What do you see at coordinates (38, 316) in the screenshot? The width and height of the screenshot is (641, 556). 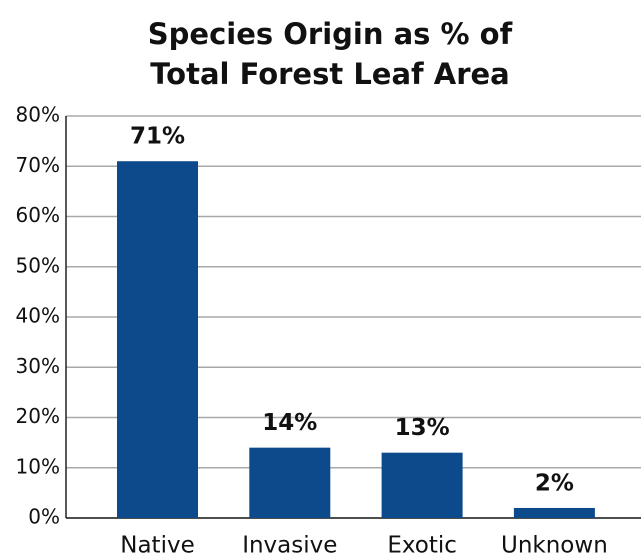 I see `y-tick-label: 40%` at bounding box center [38, 316].